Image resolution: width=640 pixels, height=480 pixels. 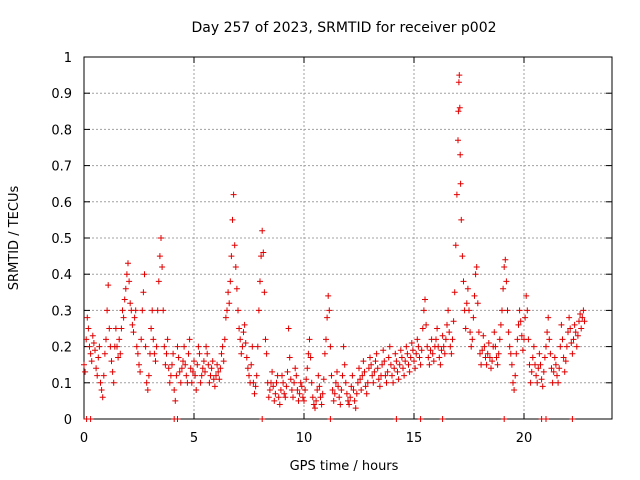 I want to click on y-tick-label: 0.3, so click(x=61, y=311).